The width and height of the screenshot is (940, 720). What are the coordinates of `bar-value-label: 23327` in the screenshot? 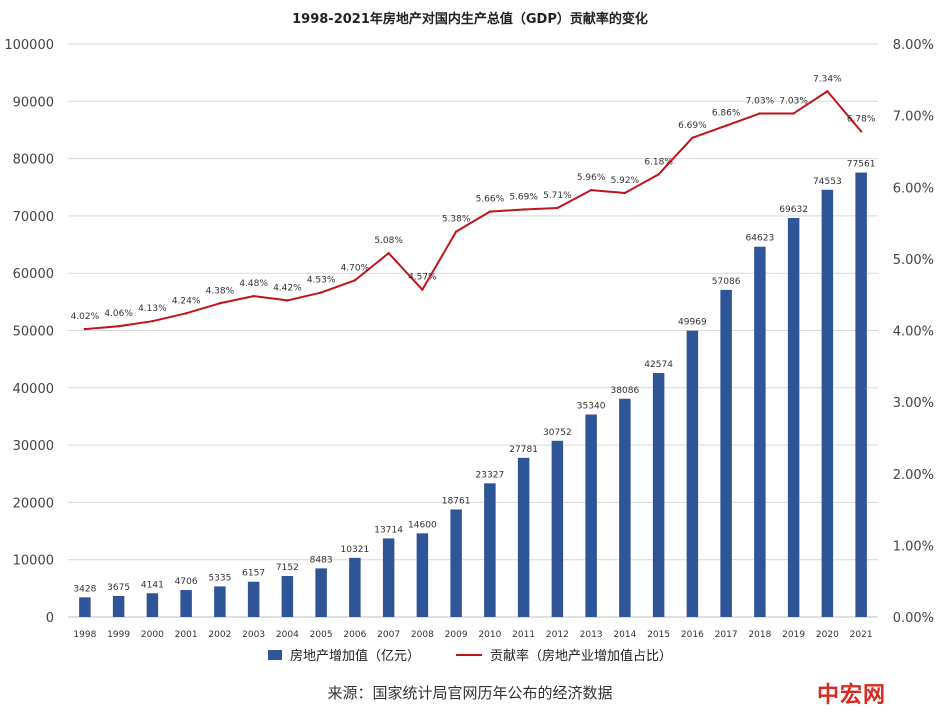 It's located at (490, 475).